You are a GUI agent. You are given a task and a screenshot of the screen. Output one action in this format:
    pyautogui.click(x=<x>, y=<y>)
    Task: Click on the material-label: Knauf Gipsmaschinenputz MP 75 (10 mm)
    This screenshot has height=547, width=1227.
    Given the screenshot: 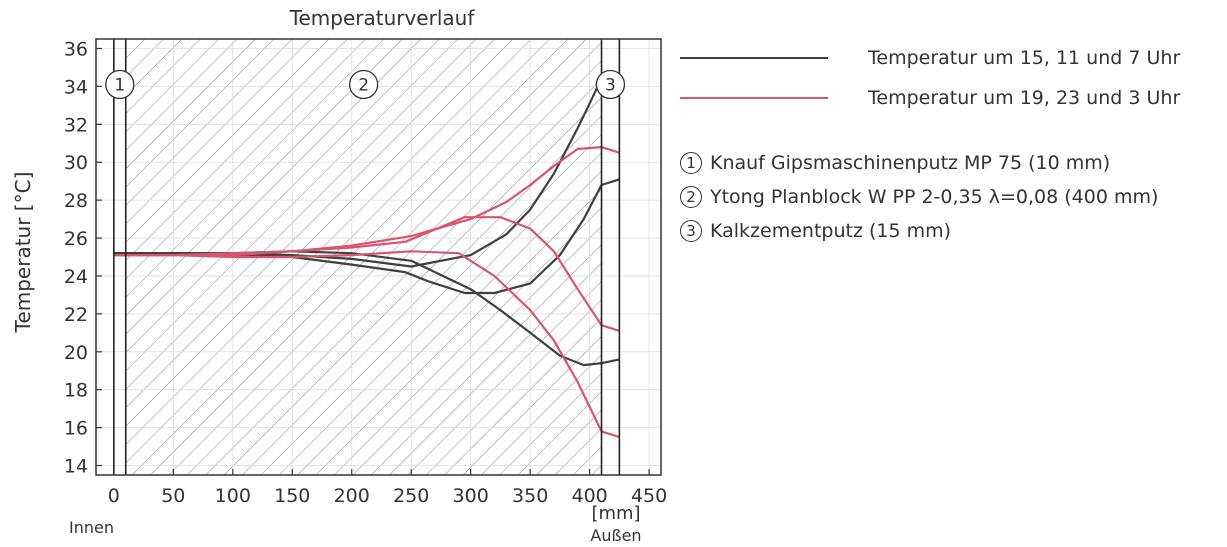 What is the action you would take?
    pyautogui.click(x=910, y=163)
    